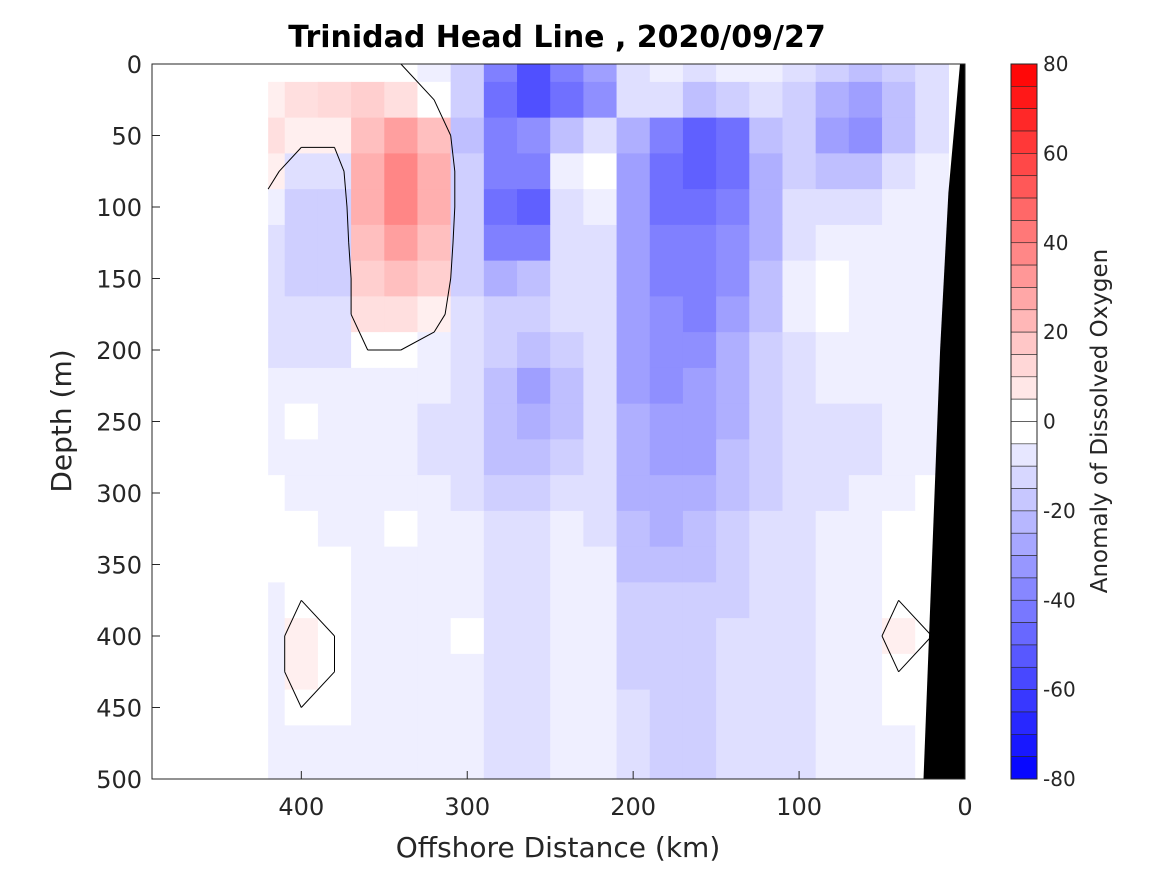  What do you see at coordinates (134, 65) in the screenshot?
I see `y-tick-label: 0` at bounding box center [134, 65].